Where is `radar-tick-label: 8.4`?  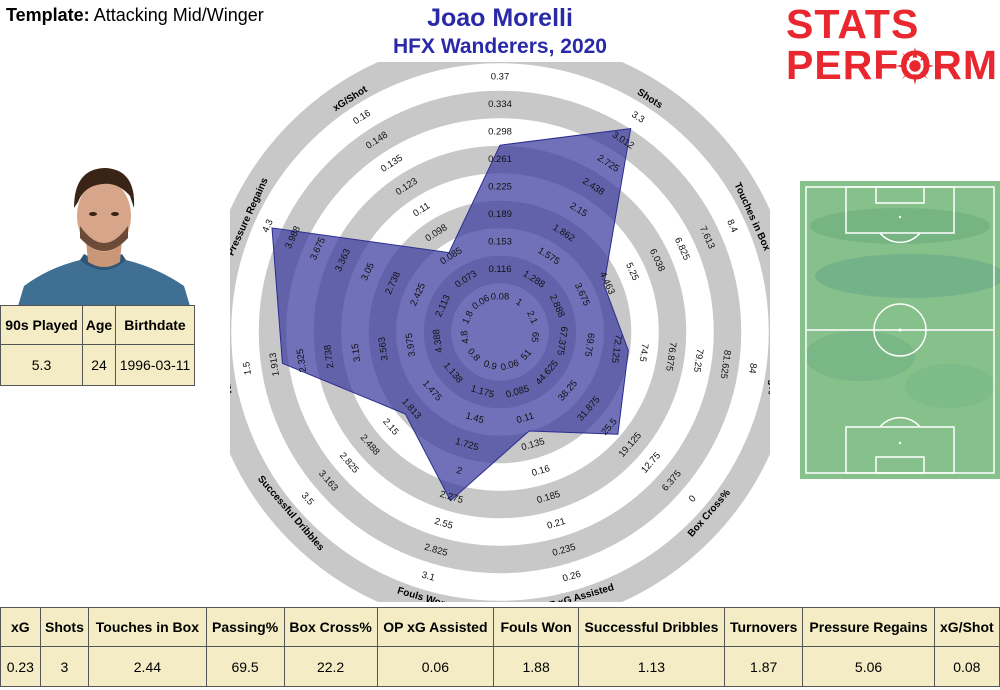
radar-tick-label: 8.4 is located at coordinates (731, 226).